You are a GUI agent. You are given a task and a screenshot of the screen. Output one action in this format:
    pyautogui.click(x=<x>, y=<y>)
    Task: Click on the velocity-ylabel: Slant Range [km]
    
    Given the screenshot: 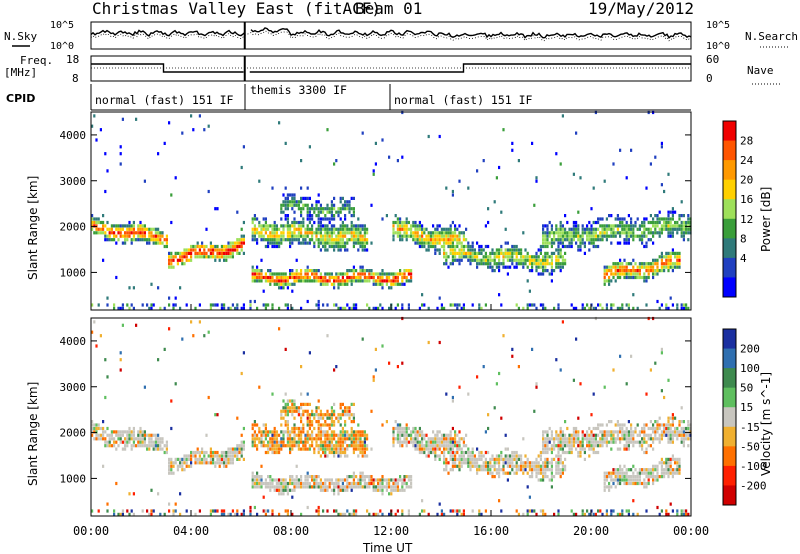 What is the action you would take?
    pyautogui.click(x=33, y=434)
    